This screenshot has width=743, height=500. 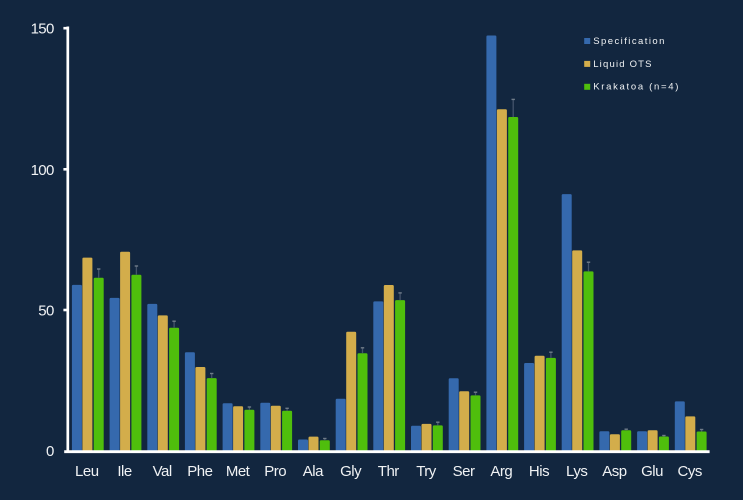 What do you see at coordinates (87, 471) in the screenshot?
I see `svg-text: Leu` at bounding box center [87, 471].